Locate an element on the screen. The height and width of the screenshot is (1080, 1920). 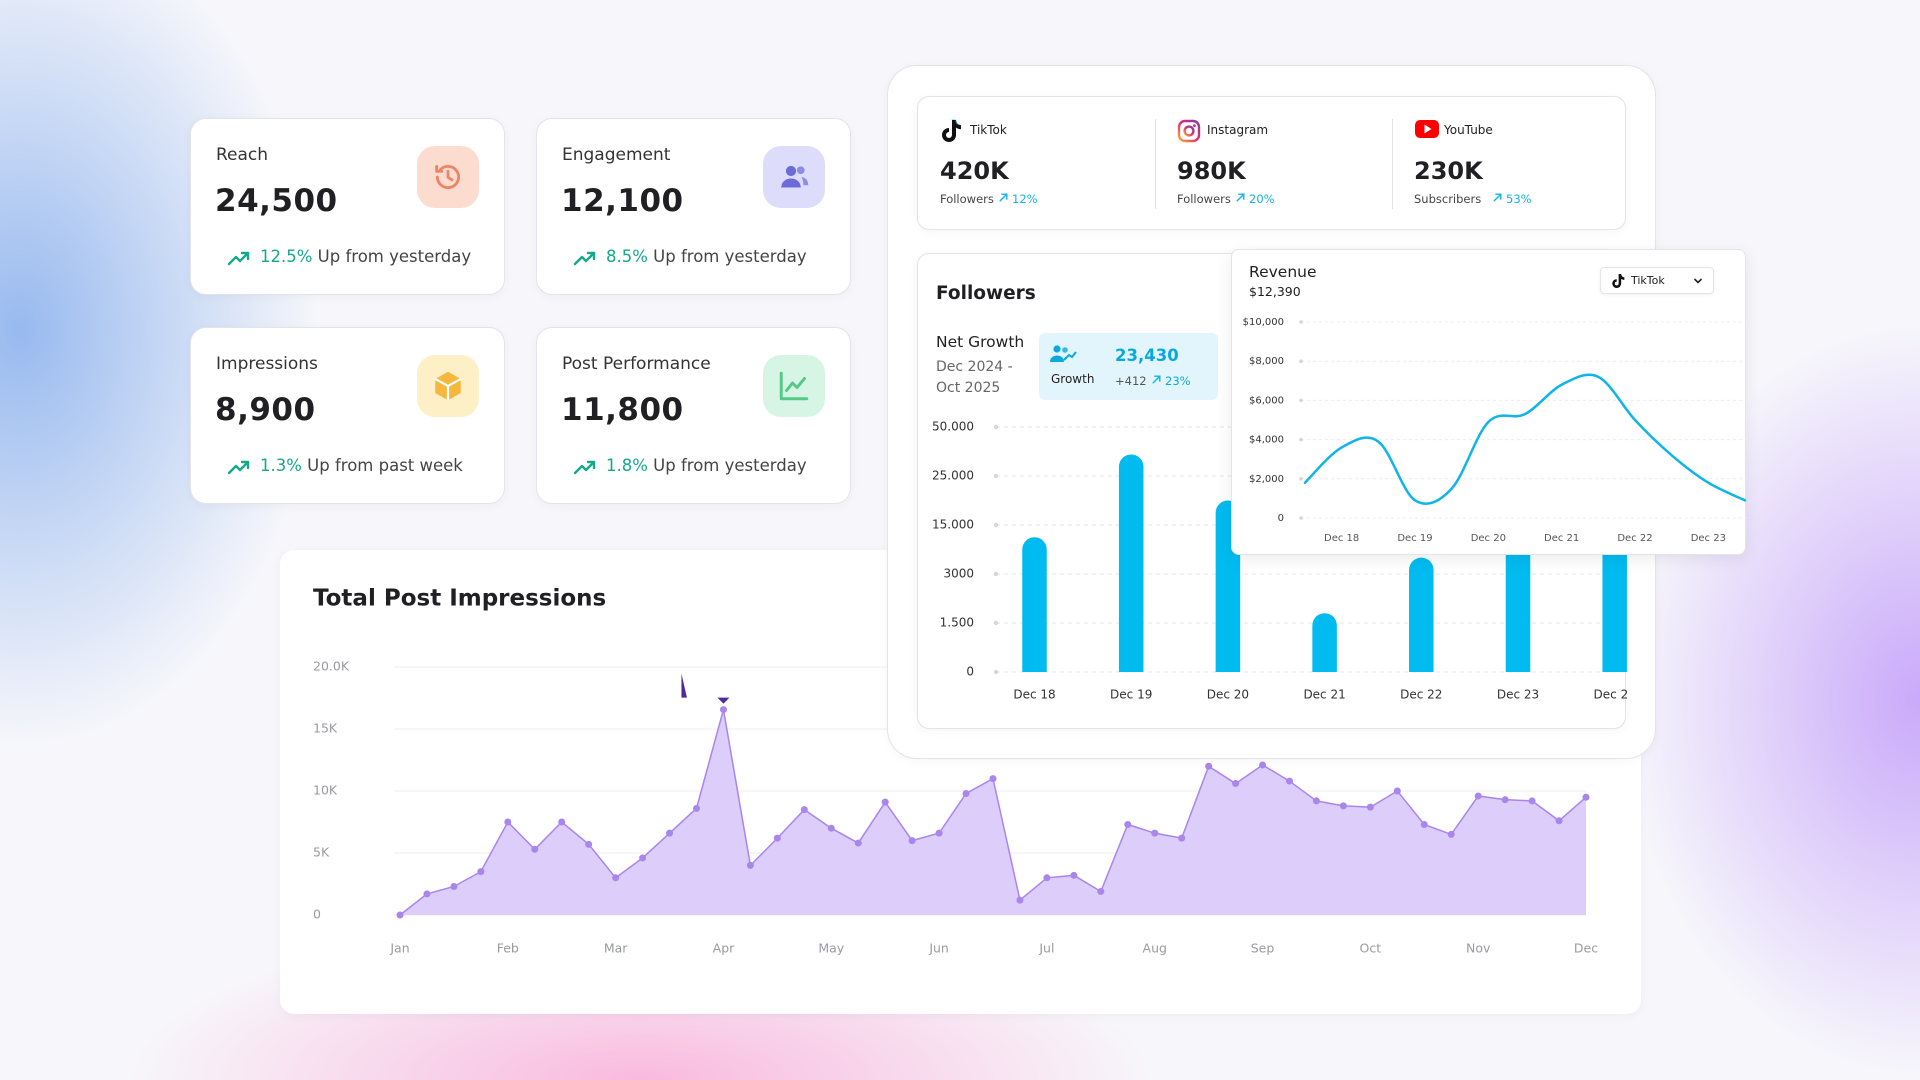
y-tick-label: 15.000 is located at coordinates (953, 525).